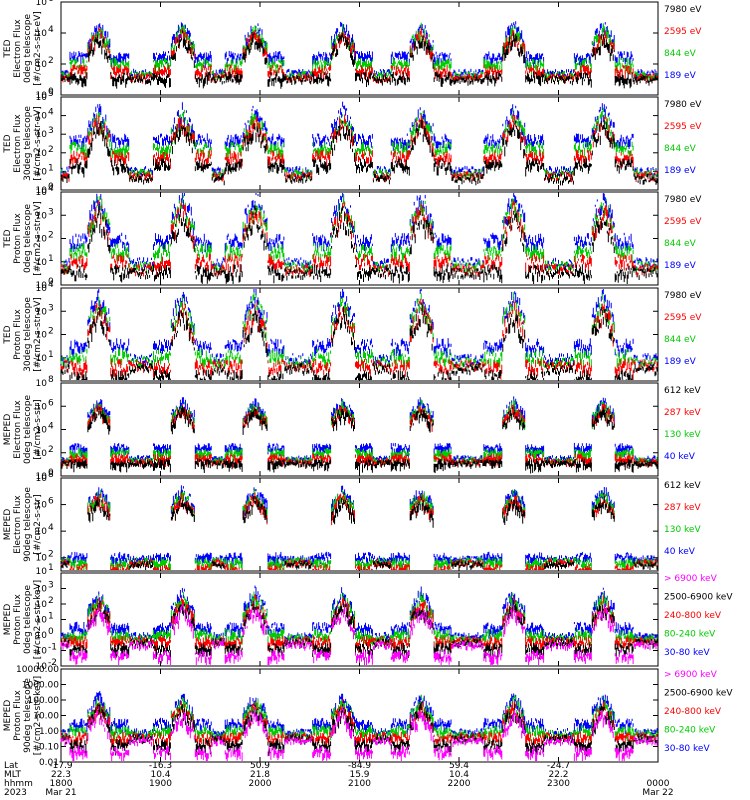 The width and height of the screenshot is (750, 800). What do you see at coordinates (51, 212) in the screenshot?
I see `y-tick-exponent: 3` at bounding box center [51, 212].